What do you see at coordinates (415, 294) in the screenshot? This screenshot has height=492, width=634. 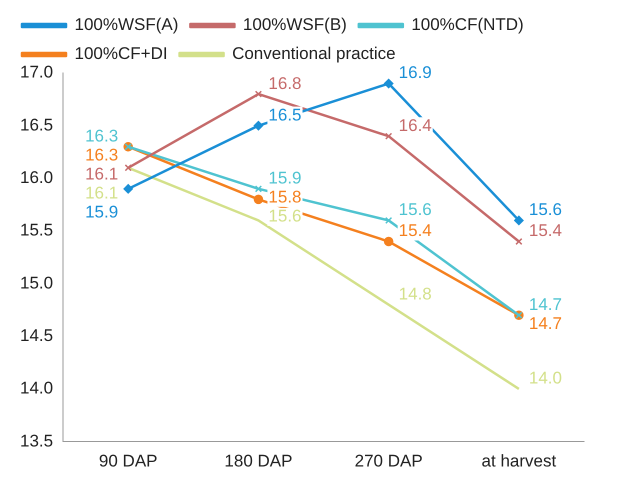 I see `data-label: 14.8` at bounding box center [415, 294].